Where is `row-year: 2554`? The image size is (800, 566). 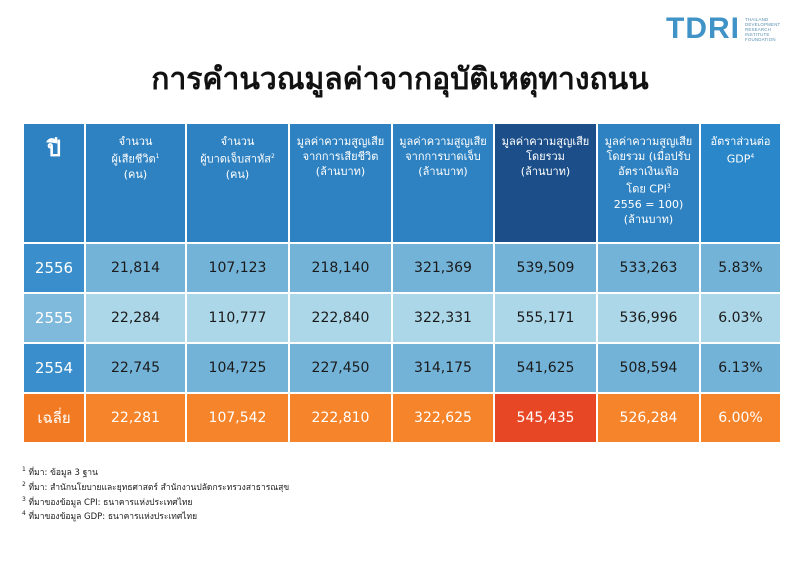
row-year: 2554 is located at coordinates (54, 368).